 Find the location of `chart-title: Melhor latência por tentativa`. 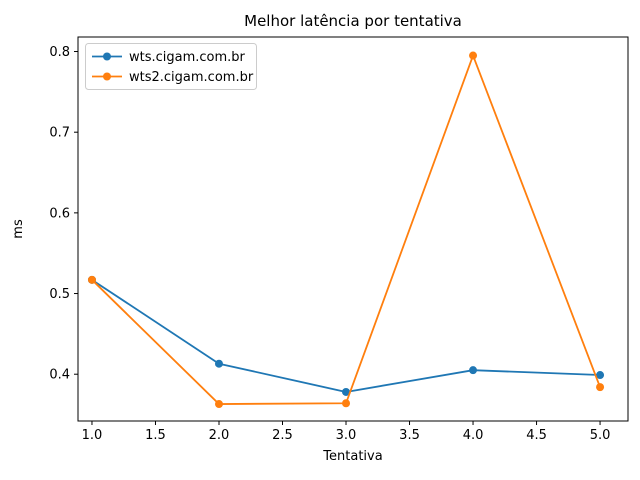

chart-title: Melhor latência por tentativa is located at coordinates (353, 21).